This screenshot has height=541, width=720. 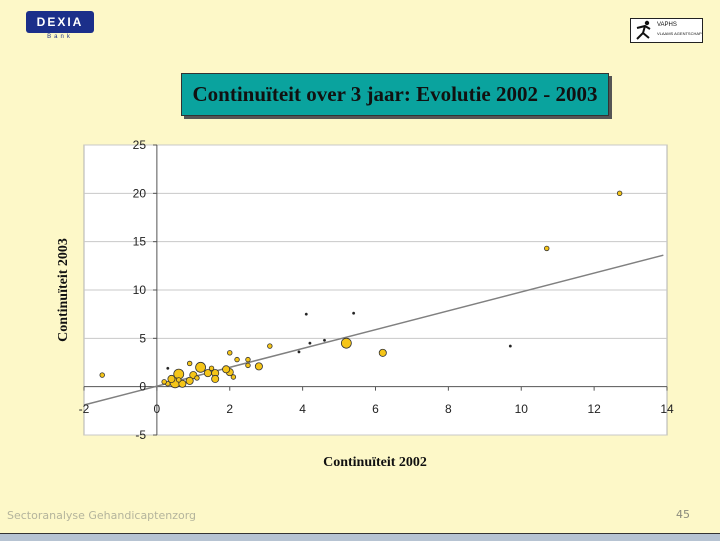 I want to click on y-tick-label: 10, so click(x=140, y=290).